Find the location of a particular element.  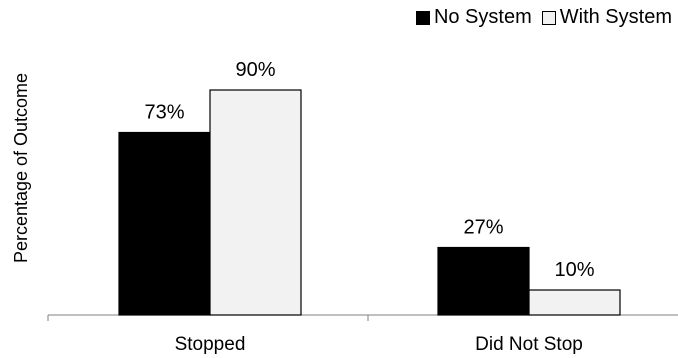

legend-item-no-system: No System is located at coordinates (473, 17).